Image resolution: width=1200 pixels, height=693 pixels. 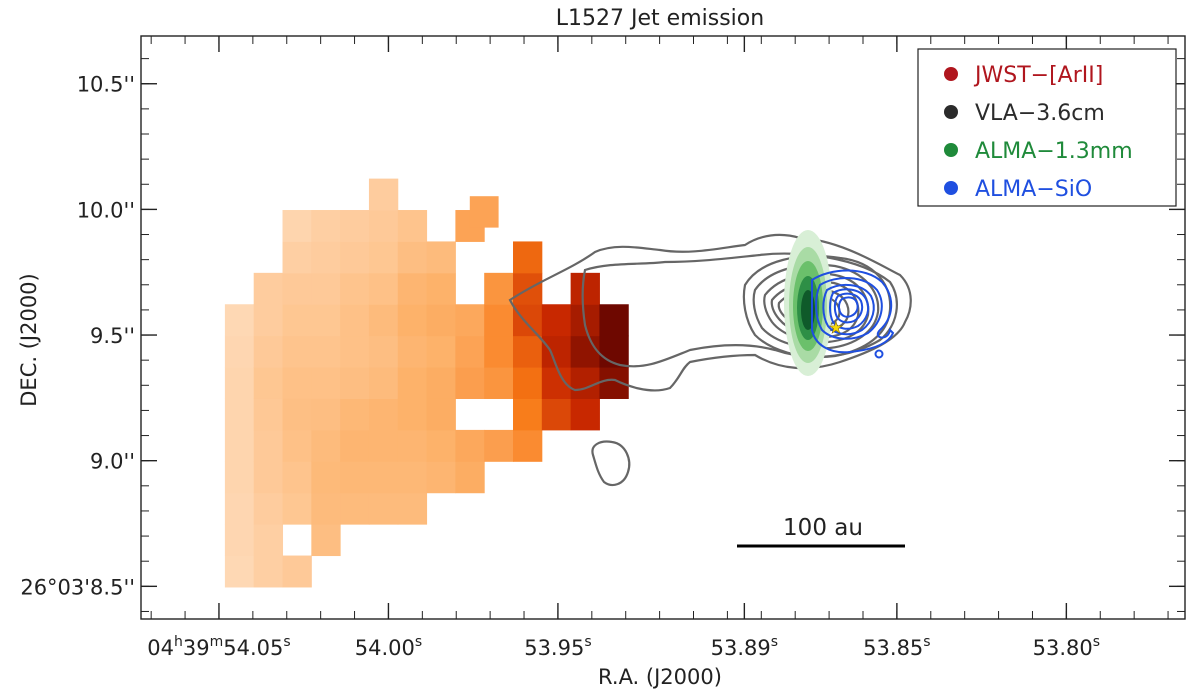 What do you see at coordinates (29, 339) in the screenshot?
I see `y-axis-label: DEC. (J2000)` at bounding box center [29, 339].